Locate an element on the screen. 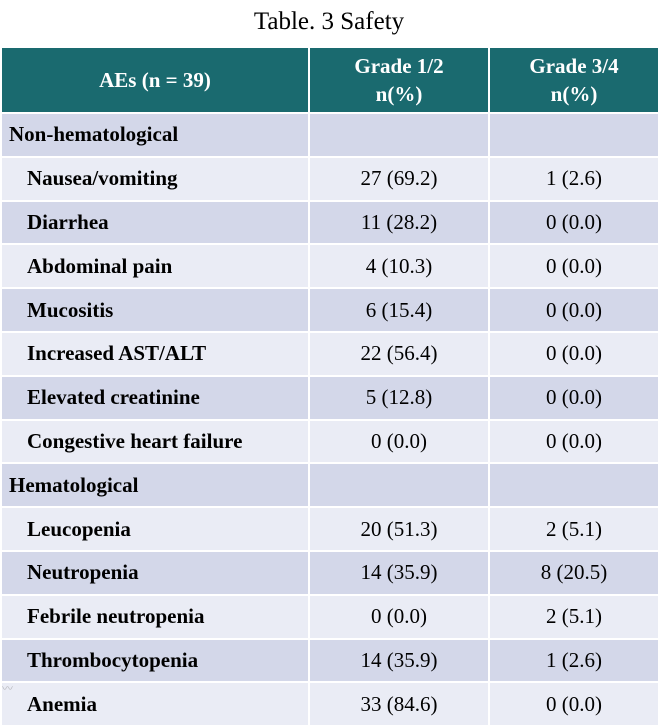  grade-1-2-value: 33 (84.6) is located at coordinates (399, 704).